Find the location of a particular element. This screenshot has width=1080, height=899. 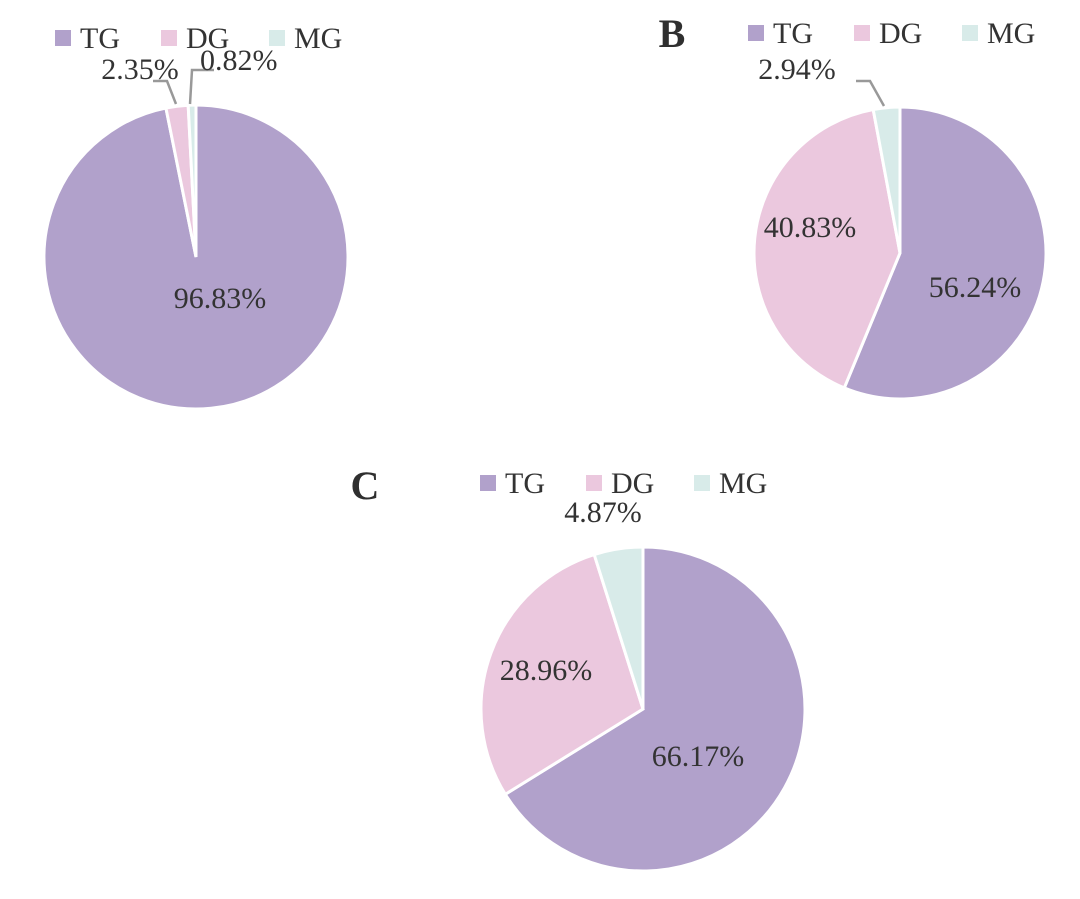

data-label-dg: 40.83% is located at coordinates (810, 227).